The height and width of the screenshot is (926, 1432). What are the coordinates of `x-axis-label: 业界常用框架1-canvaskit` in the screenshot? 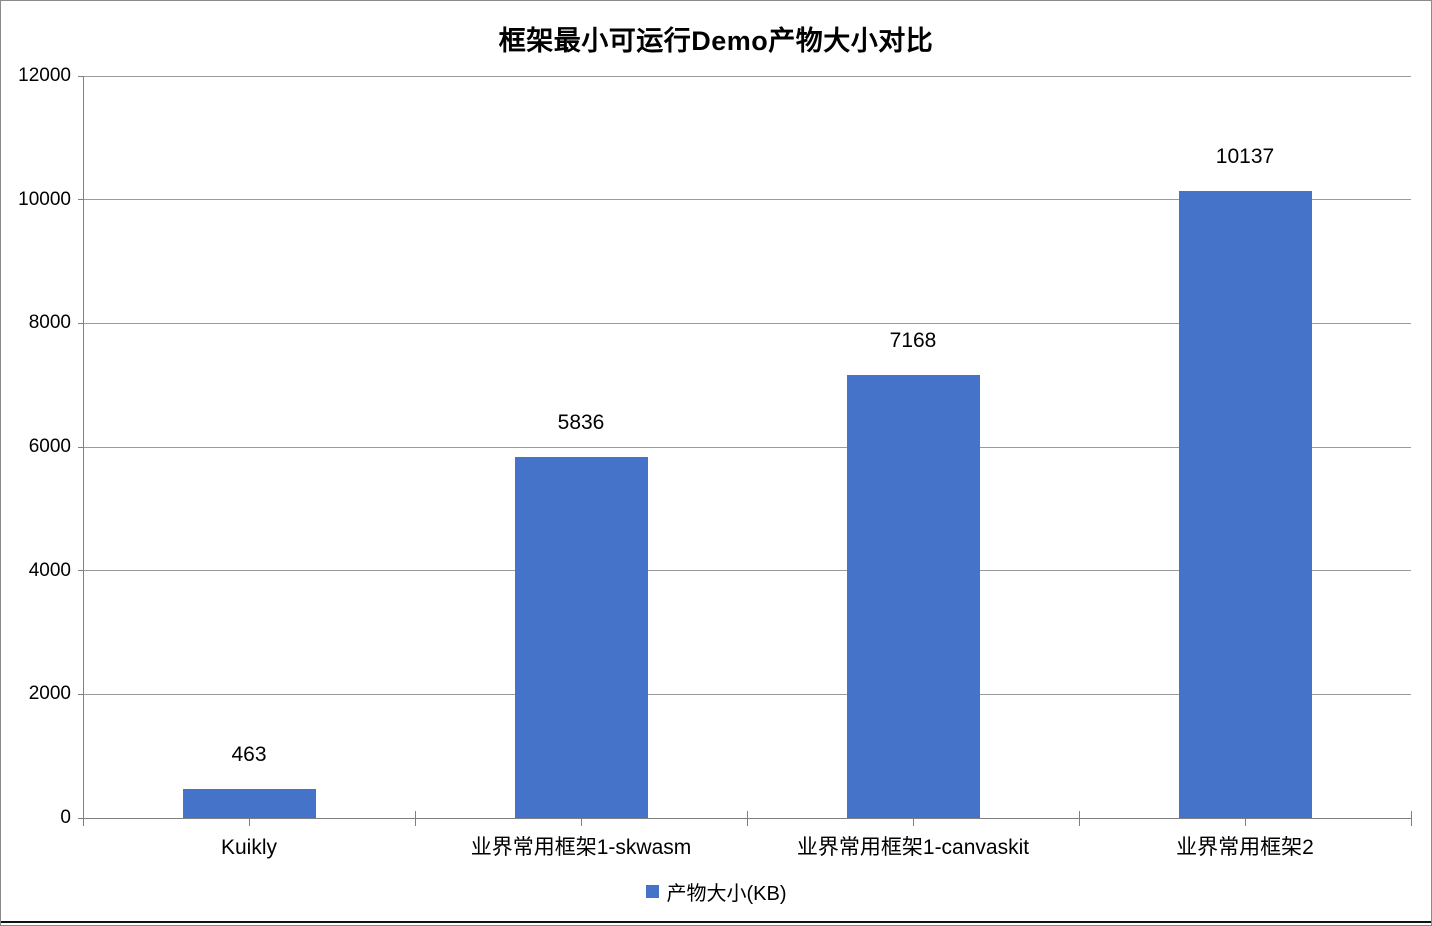 It's located at (913, 847).